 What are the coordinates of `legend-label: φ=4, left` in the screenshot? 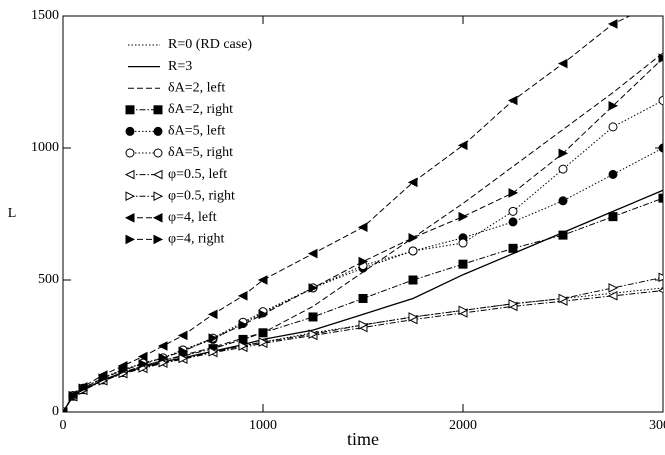 It's located at (192, 217).